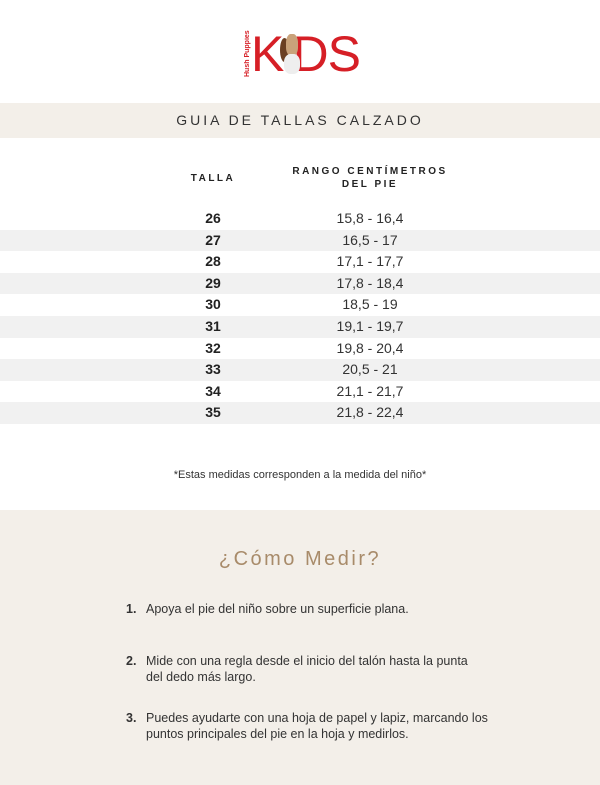 The height and width of the screenshot is (785, 600). I want to click on size-cell: 32, so click(213, 347).